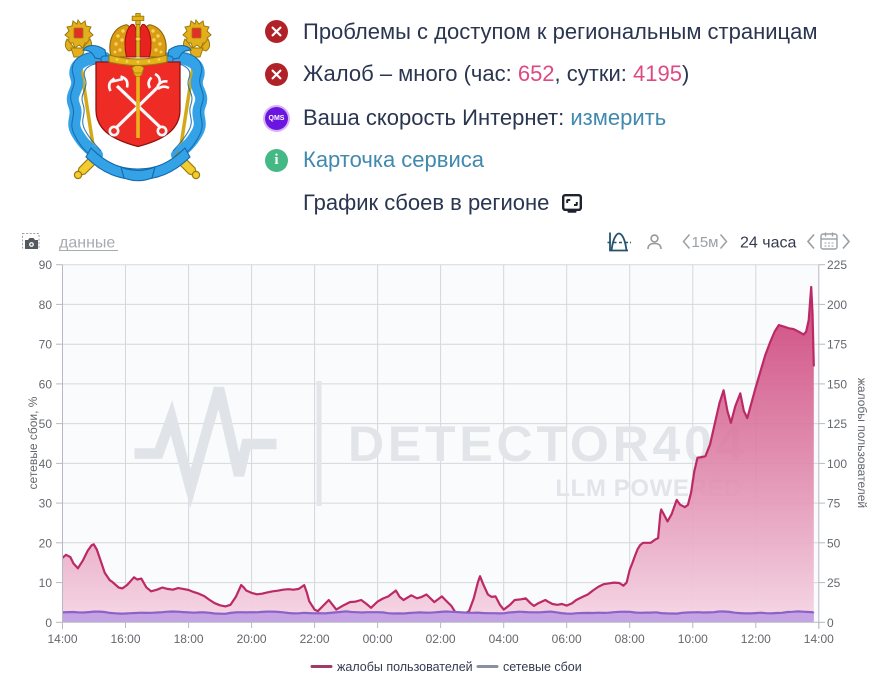 Image resolution: width=887 pixels, height=678 pixels. What do you see at coordinates (567, 639) in the screenshot?
I see `svg-text: 06:00` at bounding box center [567, 639].